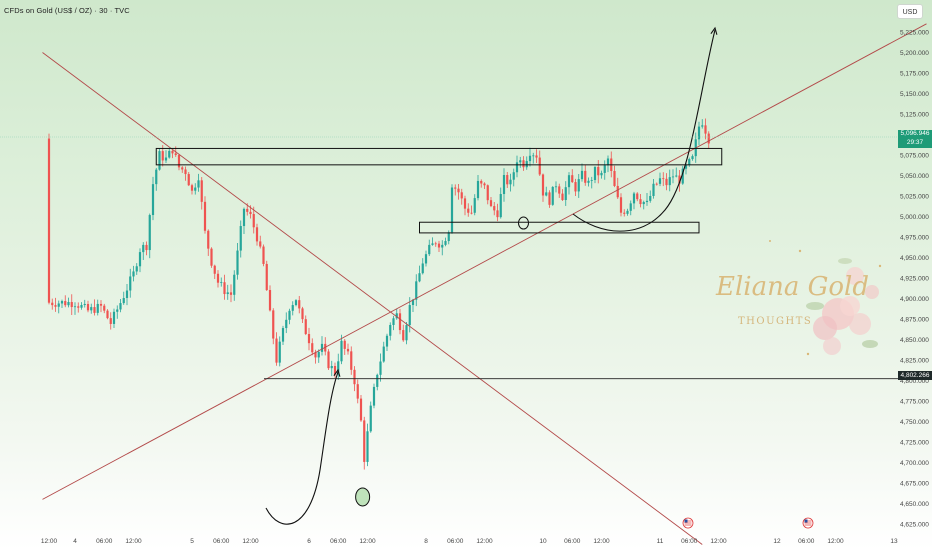 This screenshot has height=550, width=932. I want to click on y-tick-label: 4,950.000, so click(914, 258).